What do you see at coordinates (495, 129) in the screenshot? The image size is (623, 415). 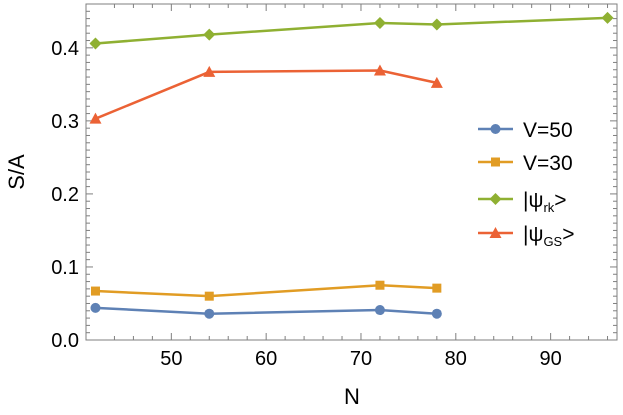 I see `legend-marker-v50` at bounding box center [495, 129].